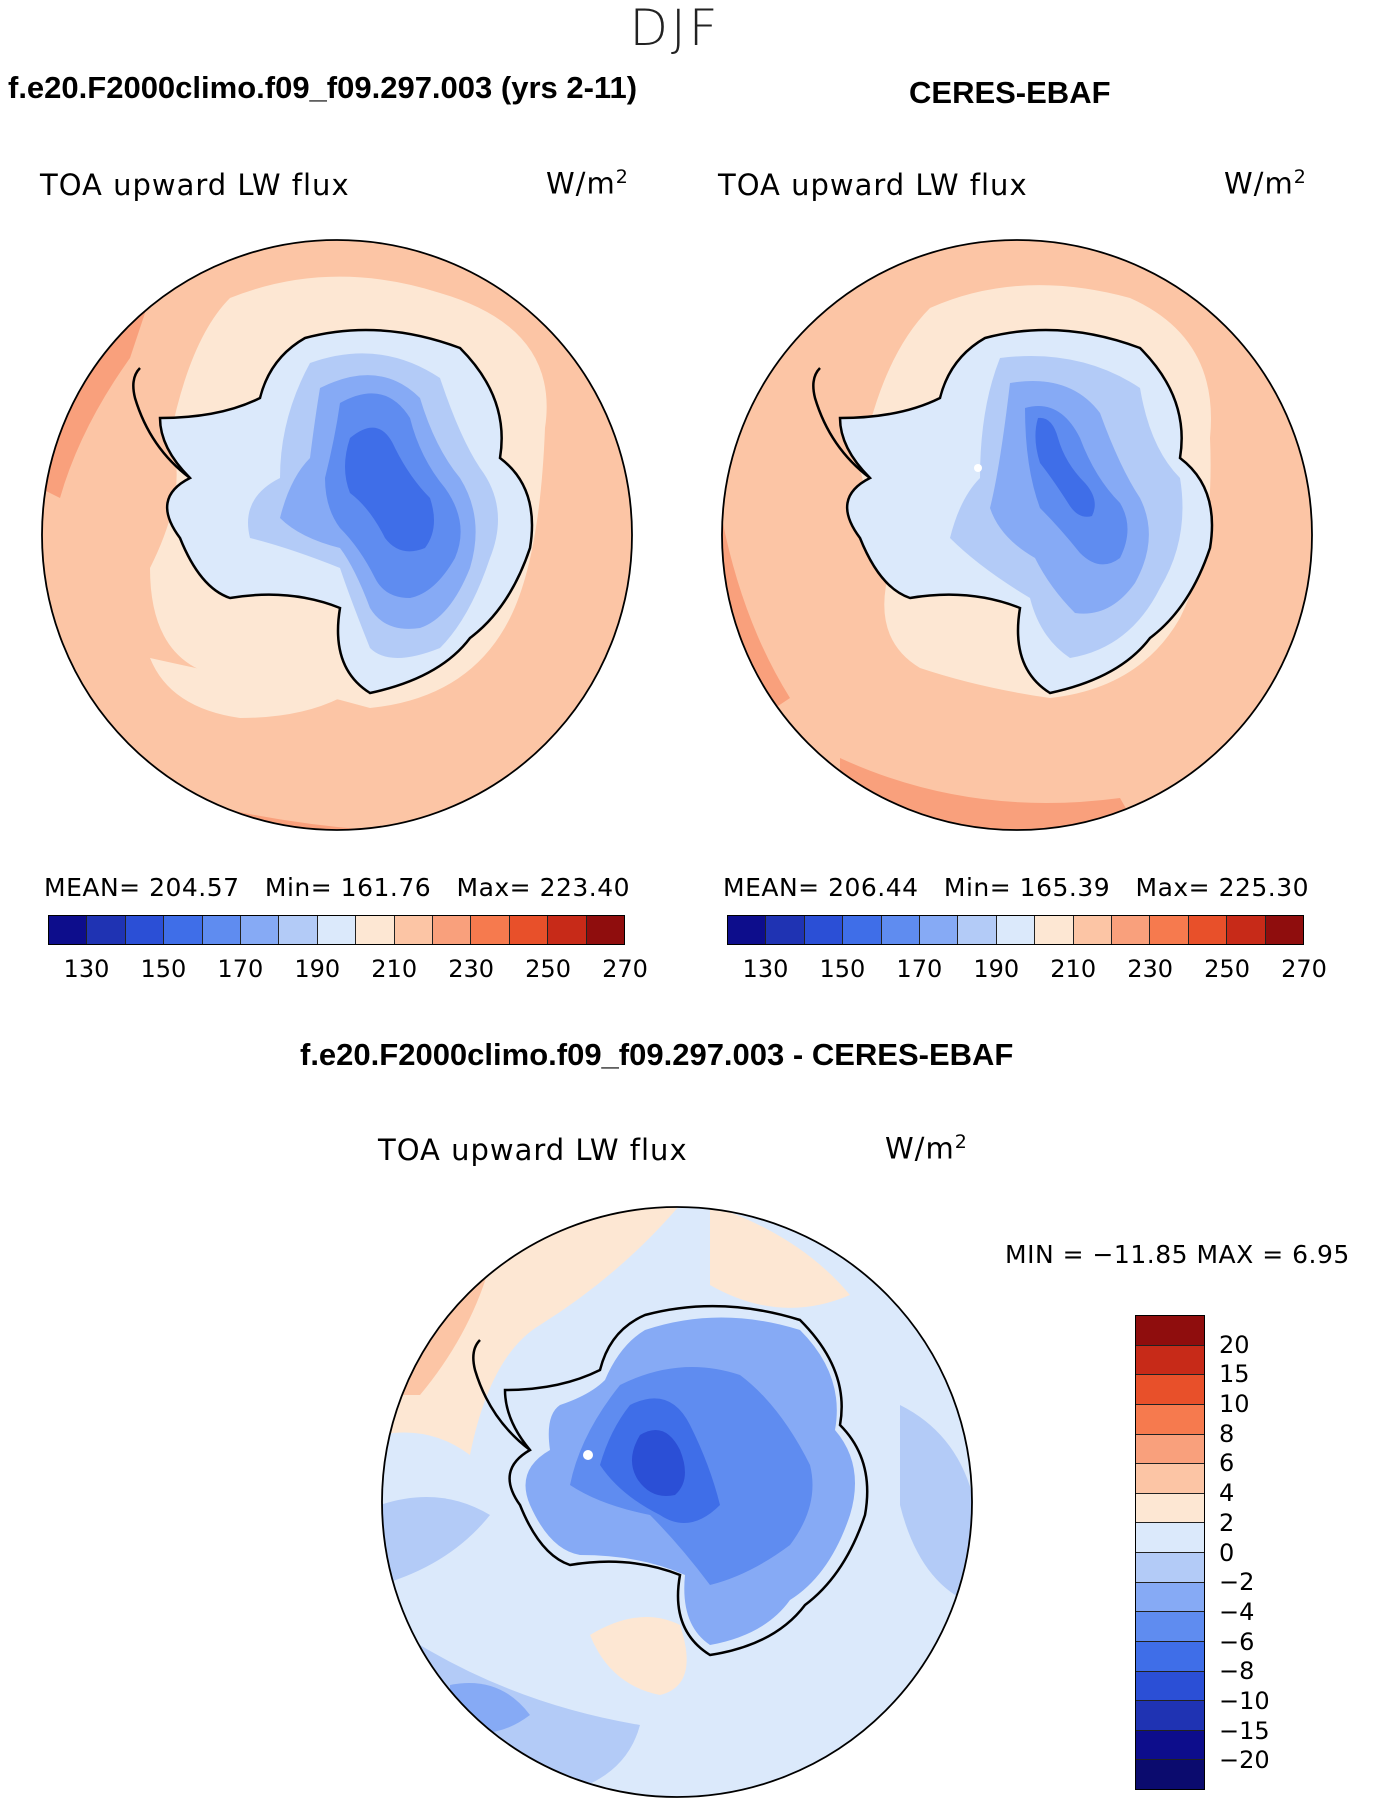  I want to click on model-colorbar, so click(336, 930).